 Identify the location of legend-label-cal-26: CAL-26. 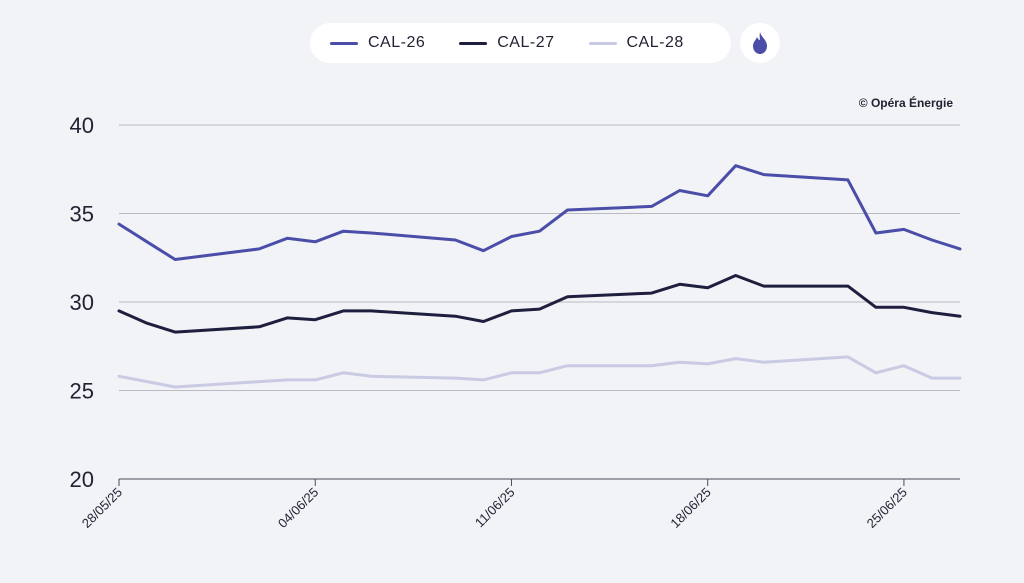
(397, 42).